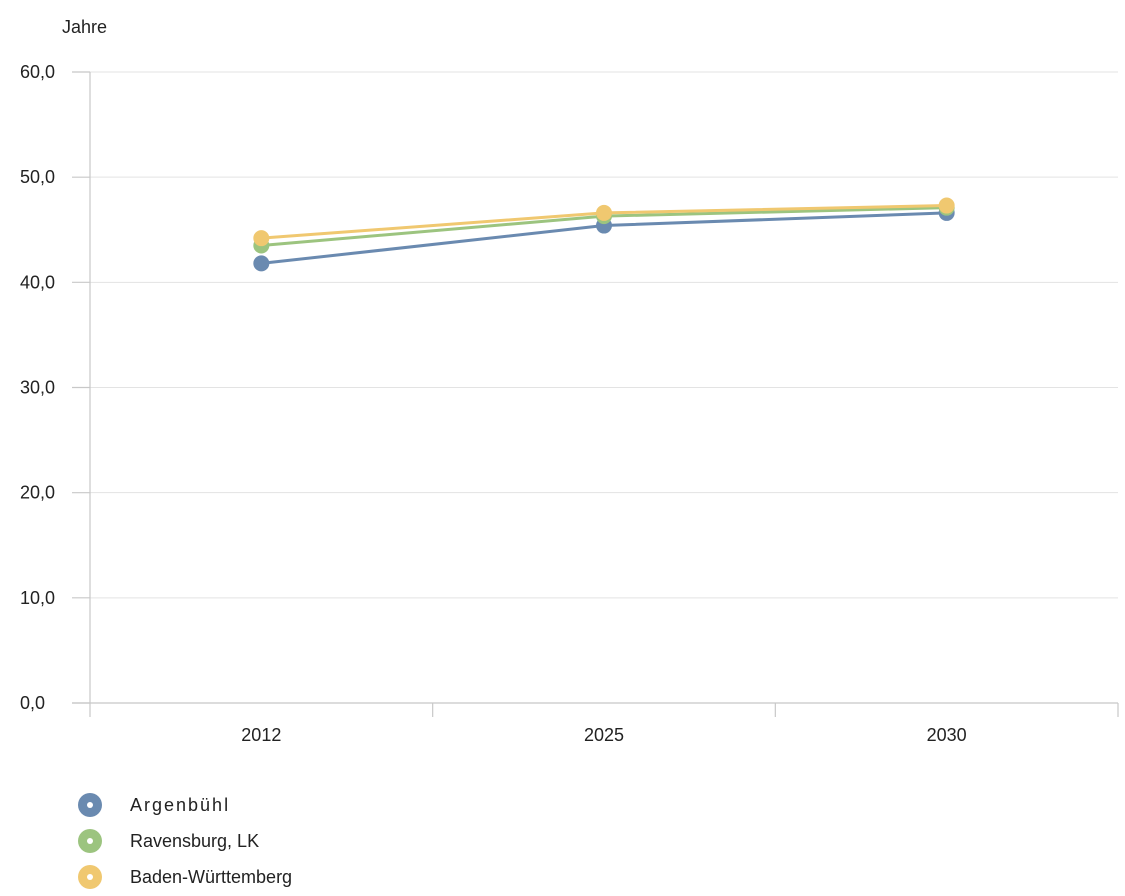 This screenshot has width=1125, height=896. I want to click on y-tick-label: 40,0, so click(37, 282).